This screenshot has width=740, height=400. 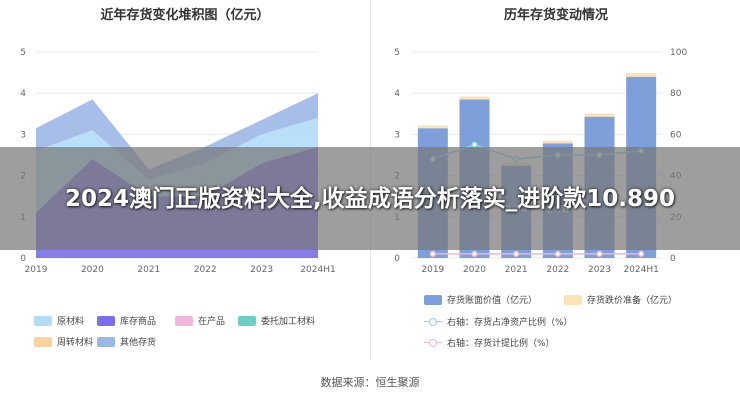 I want to click on legend-label: 委托加工材料, so click(x=288, y=322).